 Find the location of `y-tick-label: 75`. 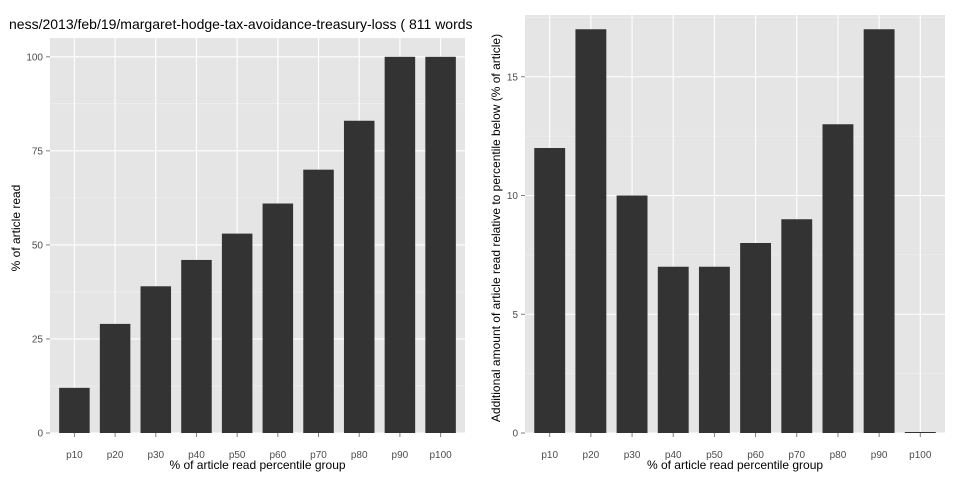

y-tick-label: 75 is located at coordinates (38, 151).